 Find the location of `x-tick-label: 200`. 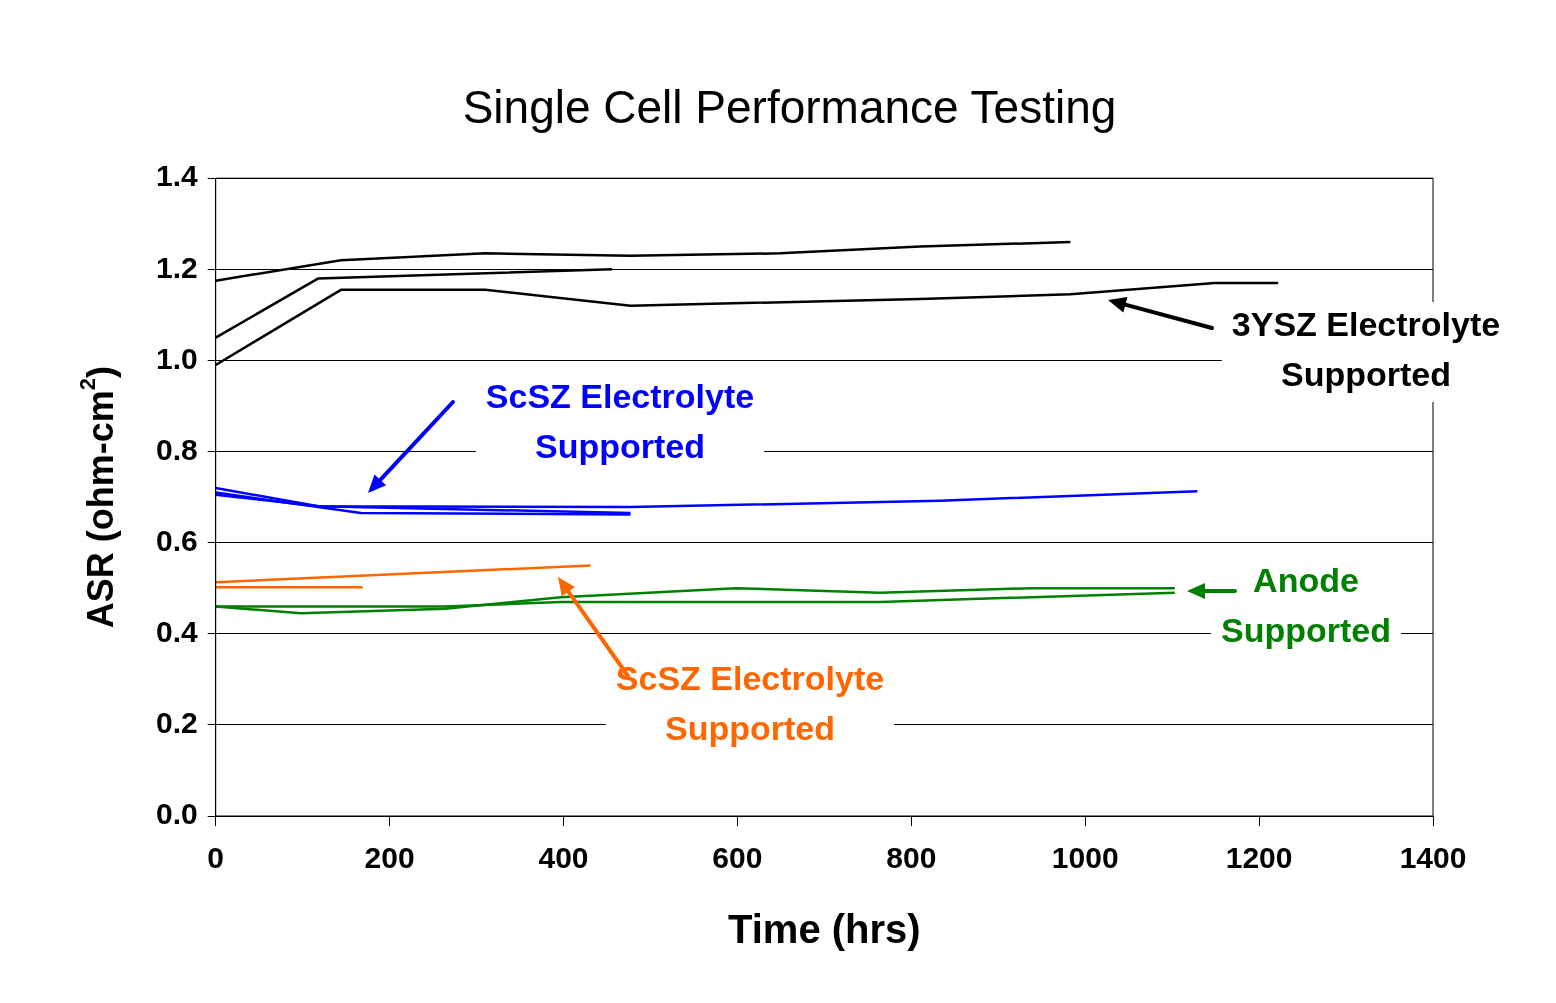

x-tick-label: 200 is located at coordinates (389, 858).